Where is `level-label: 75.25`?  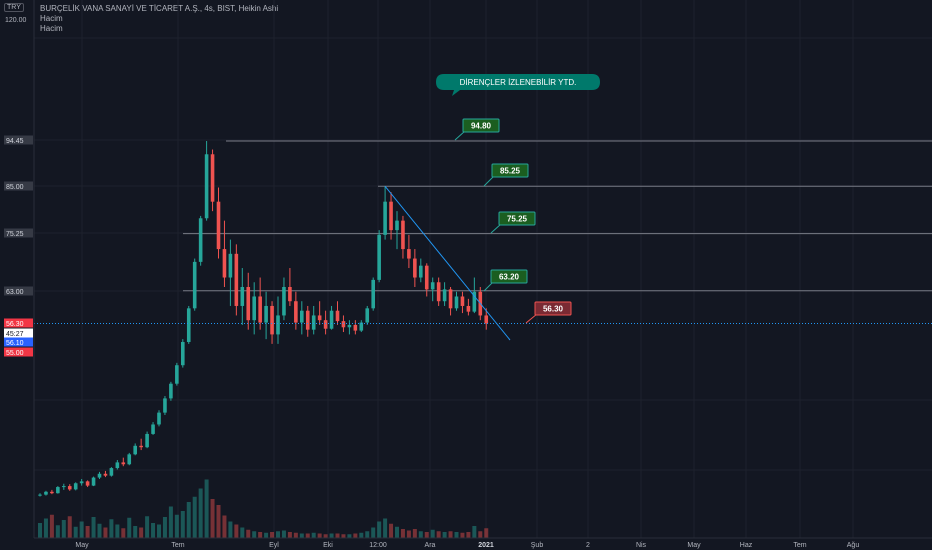
level-label: 75.25 is located at coordinates (513, 222).